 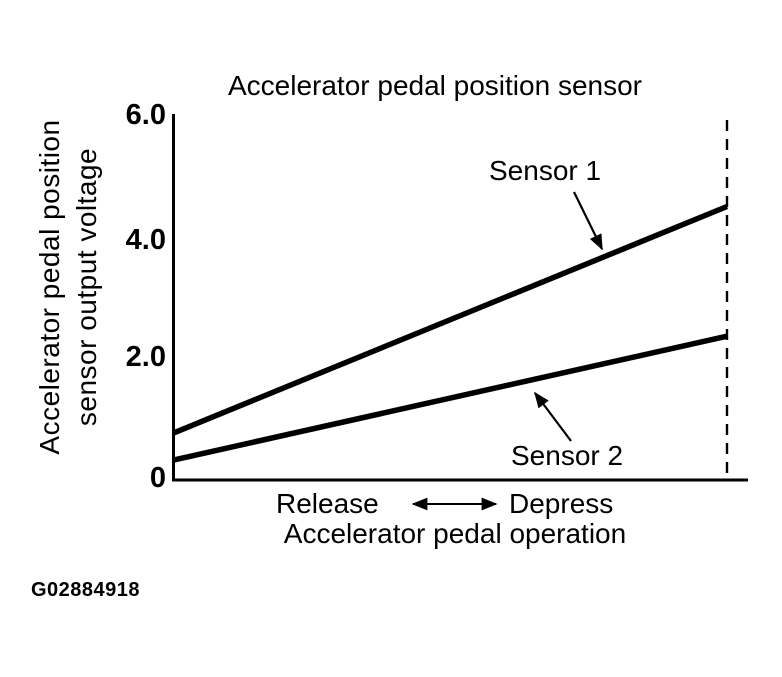 What do you see at coordinates (553, 416) in the screenshot?
I see `sensor2-annotation-arrow` at bounding box center [553, 416].